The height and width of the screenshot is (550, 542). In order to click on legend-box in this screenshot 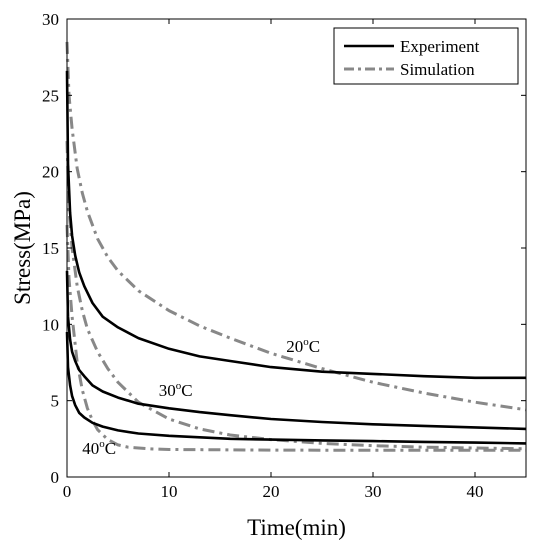, I will do `click(426, 56)`.